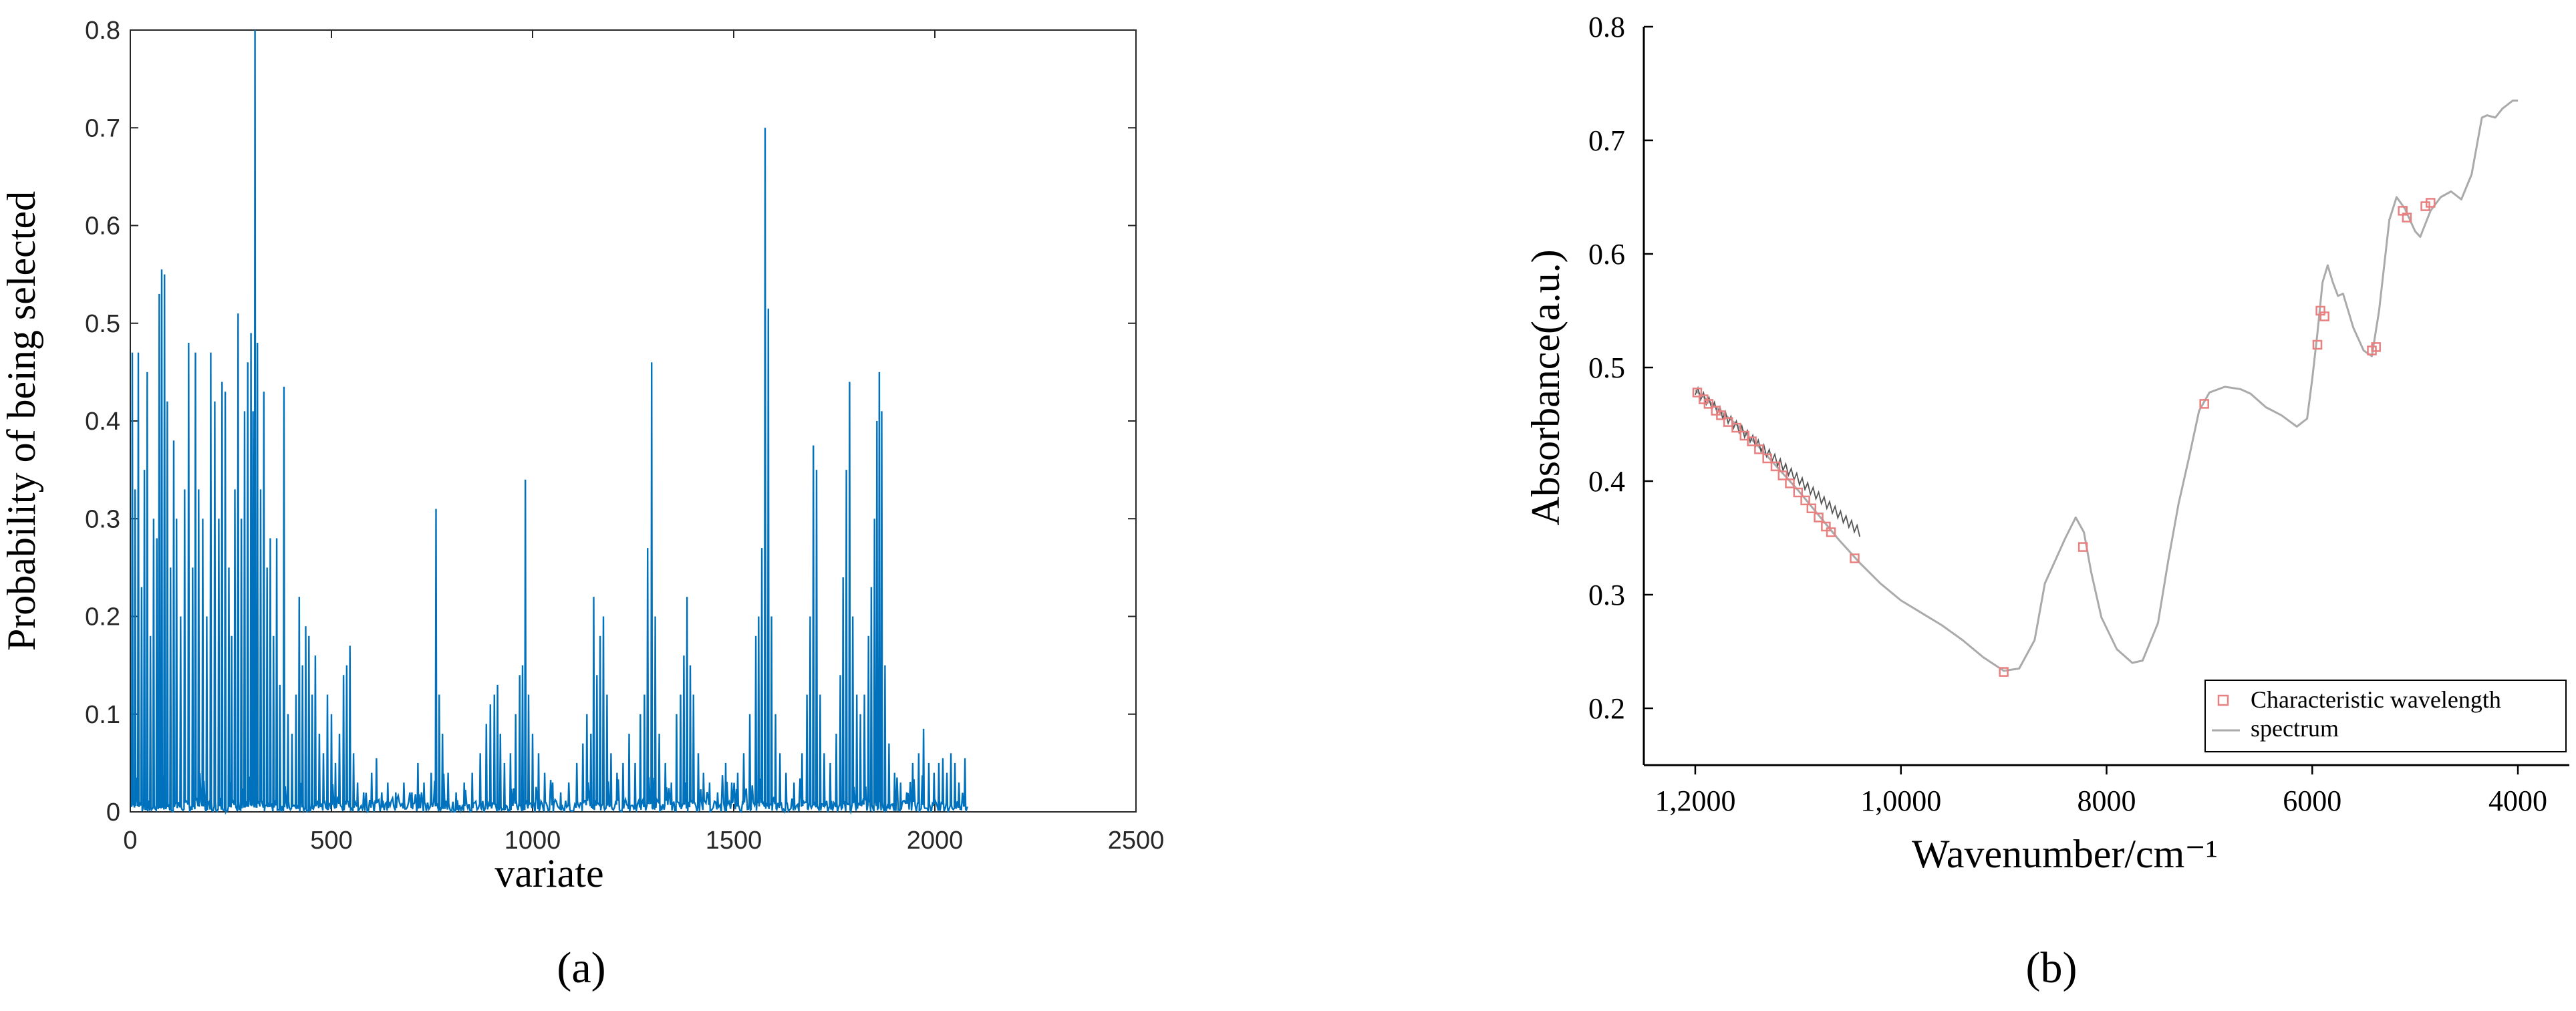  Describe the element at coordinates (1695, 800) in the screenshot. I see `x-tick-label: 1,2000` at that location.